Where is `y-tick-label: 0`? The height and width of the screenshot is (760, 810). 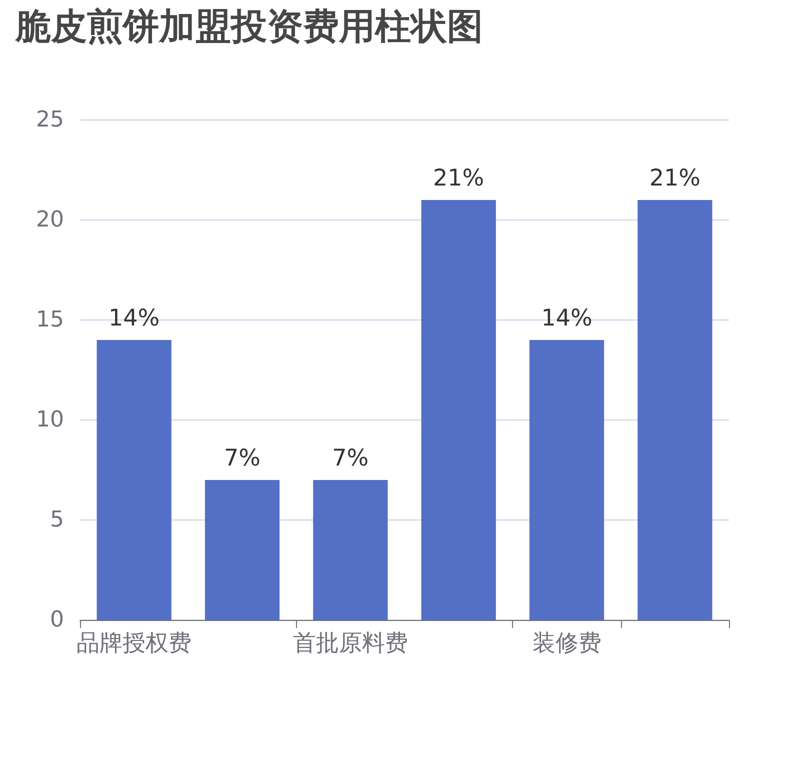
y-tick-label: 0 is located at coordinates (57, 620).